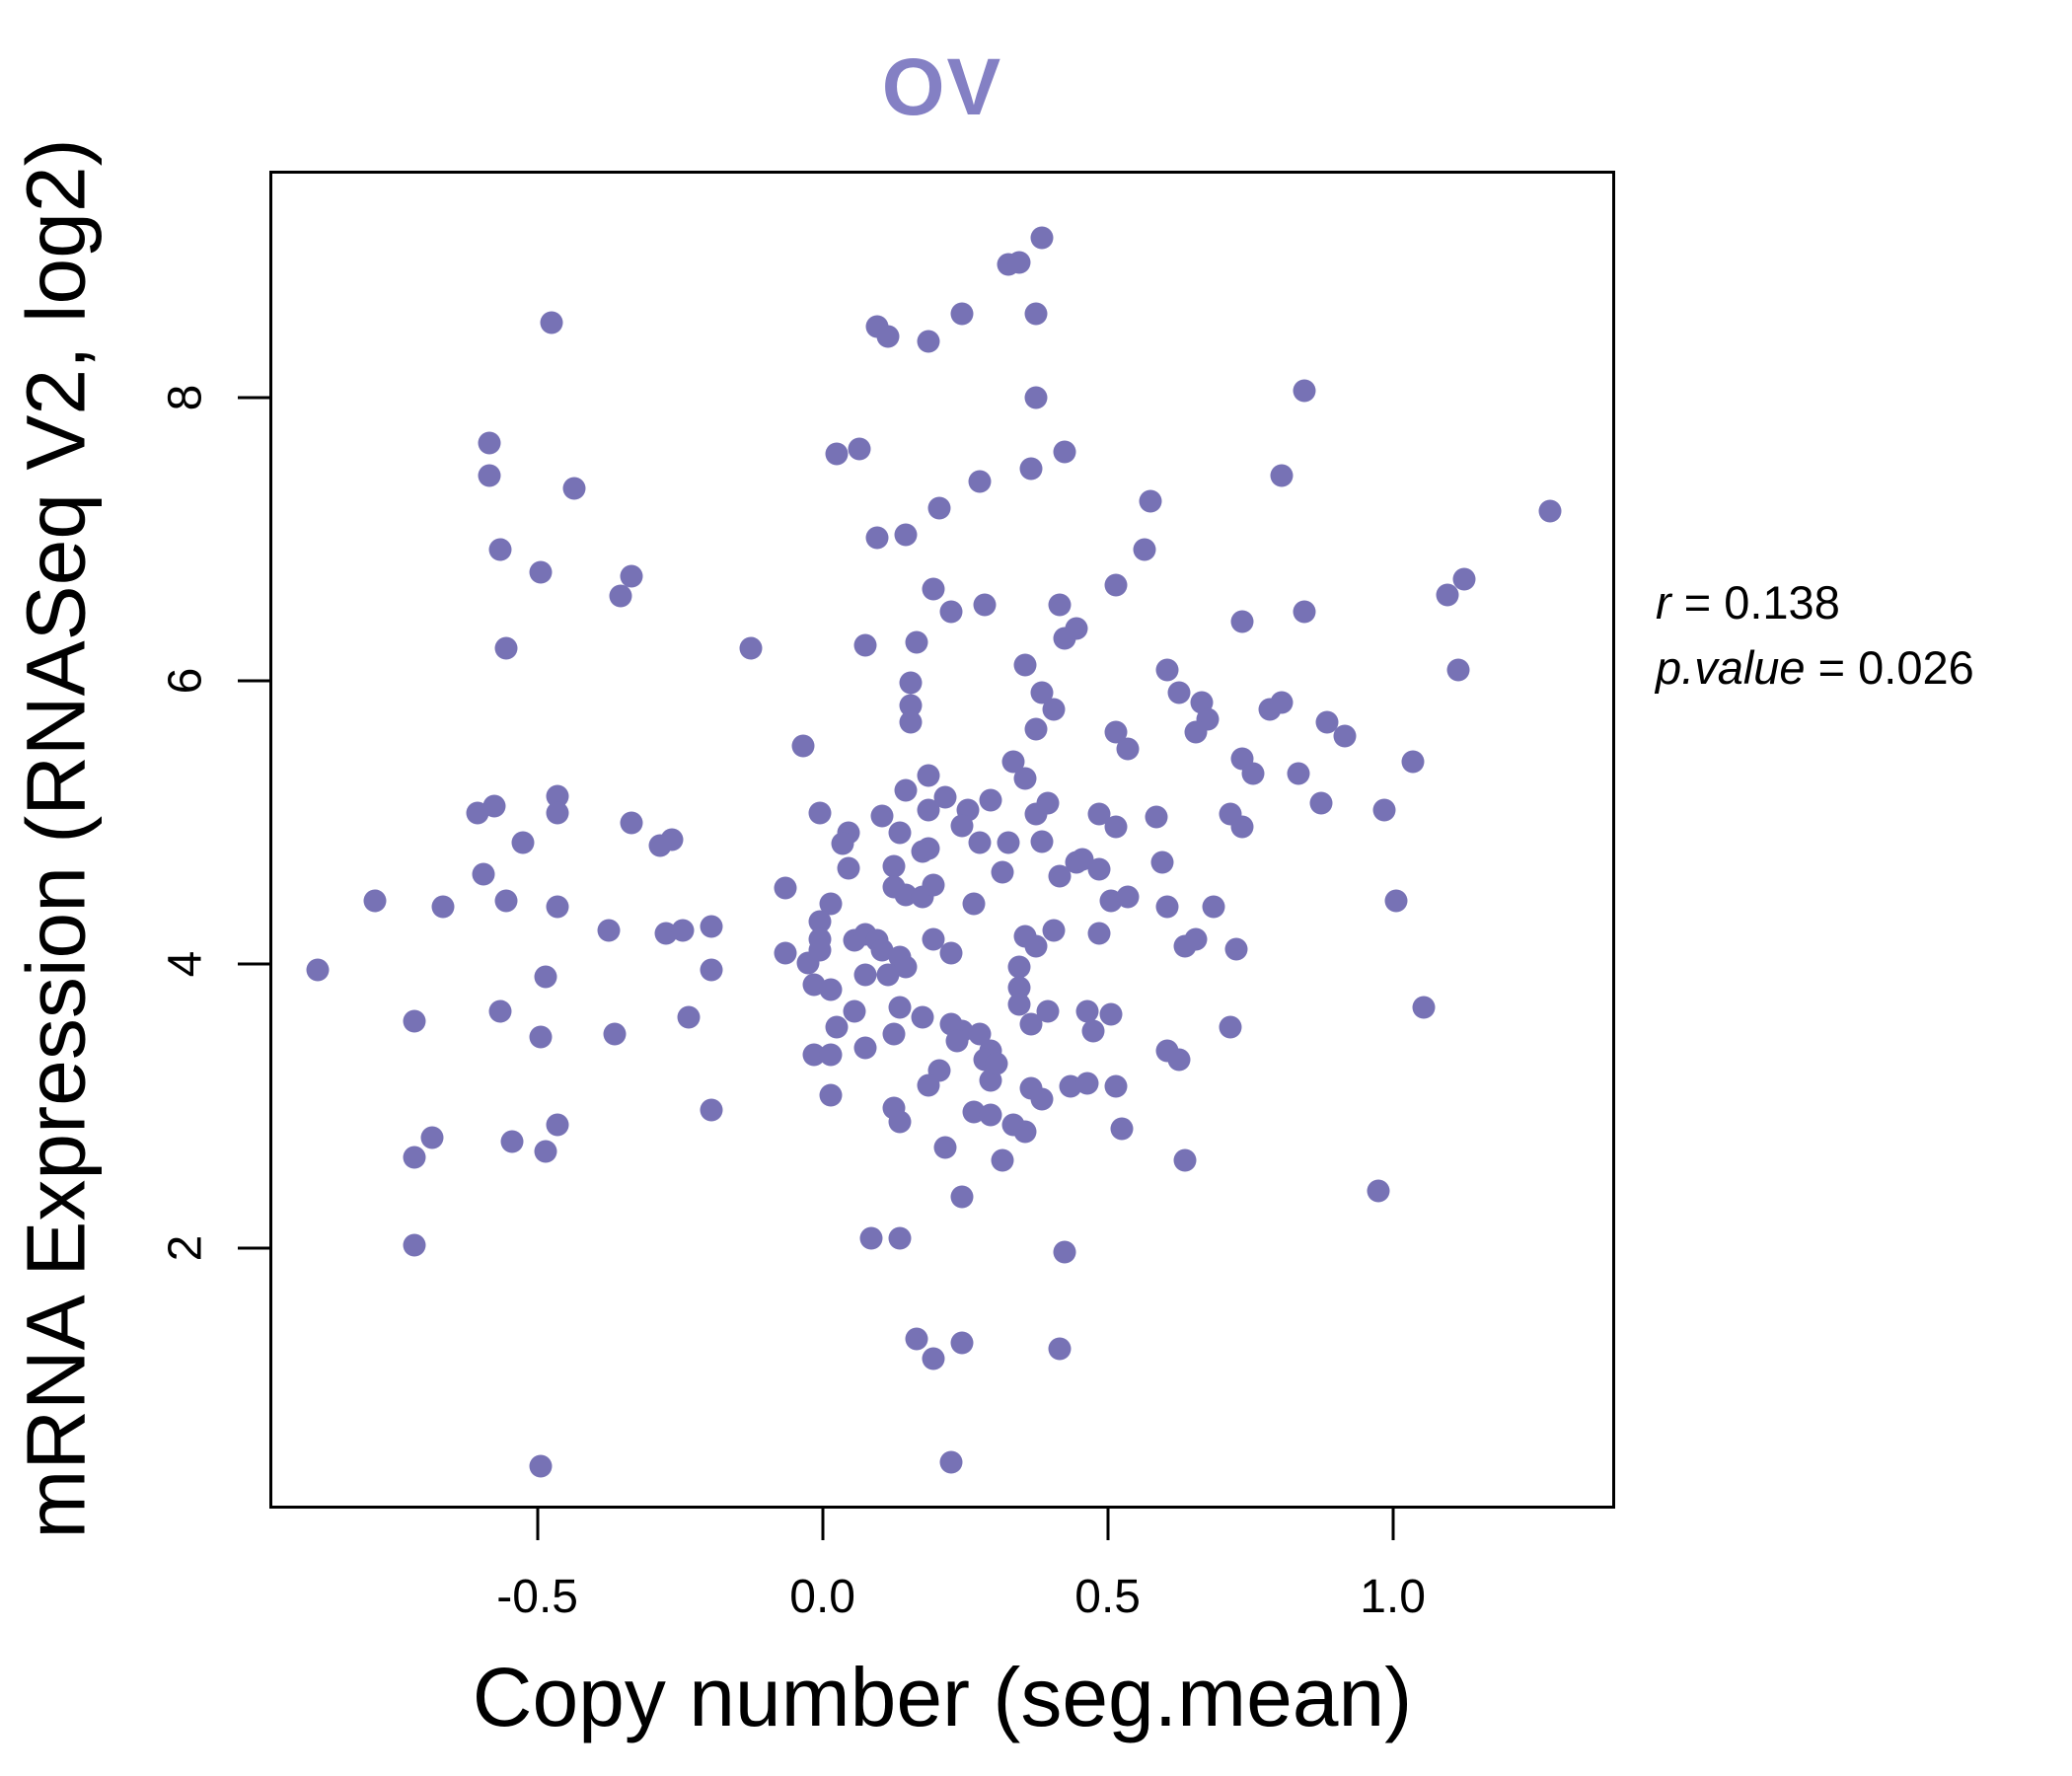 This screenshot has width=2072, height=1776. I want to click on r-value-line: r = 0.138, so click(1815, 603).